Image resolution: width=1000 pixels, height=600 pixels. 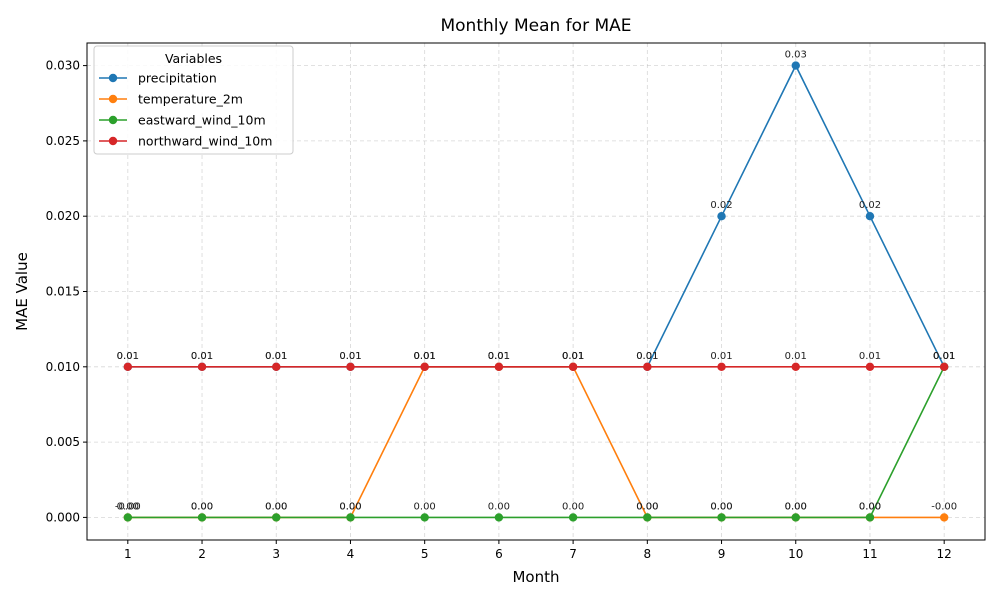 I want to click on x-tick-label: 6, so click(x=499, y=554).